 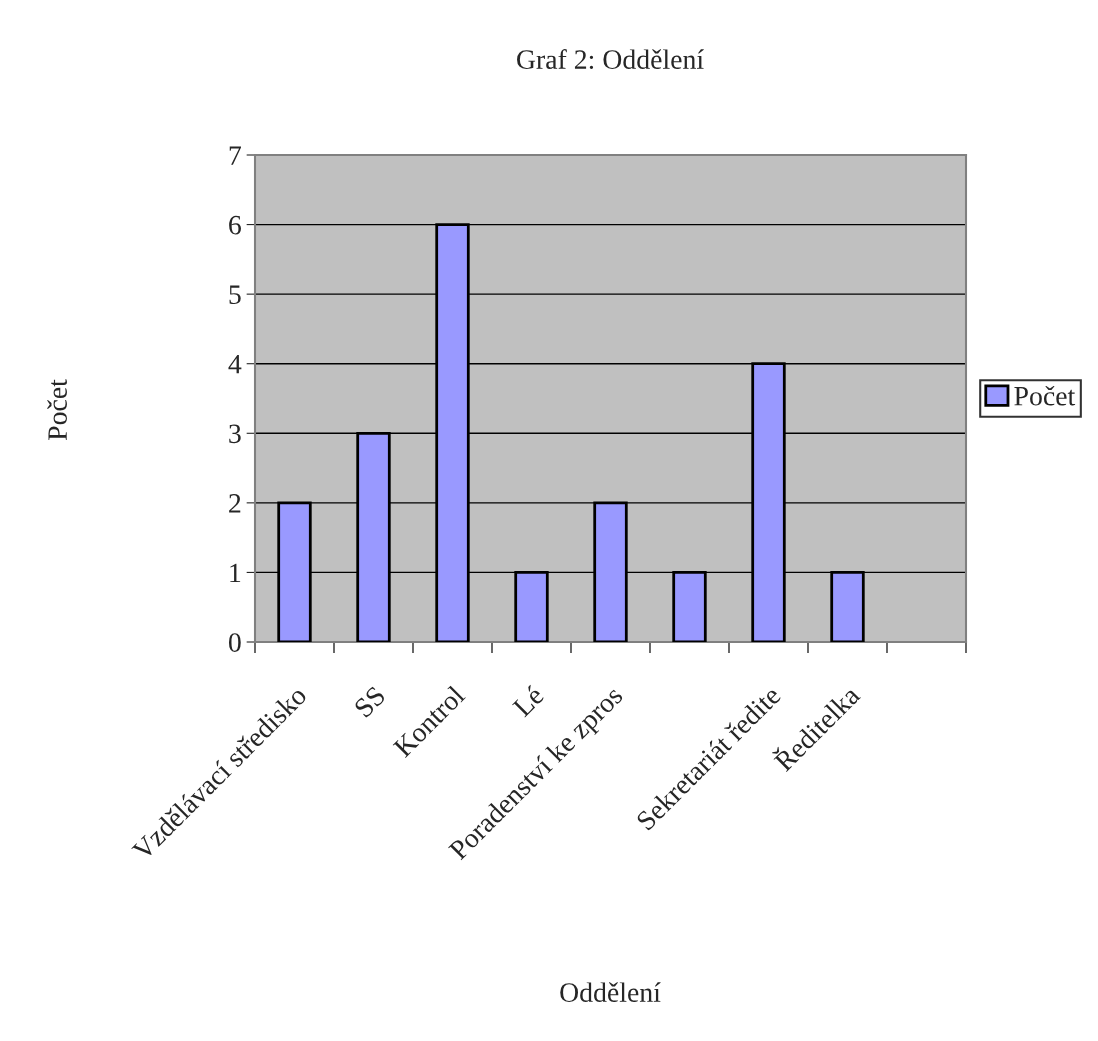 I want to click on y-tick-label: 3, so click(x=235, y=434).